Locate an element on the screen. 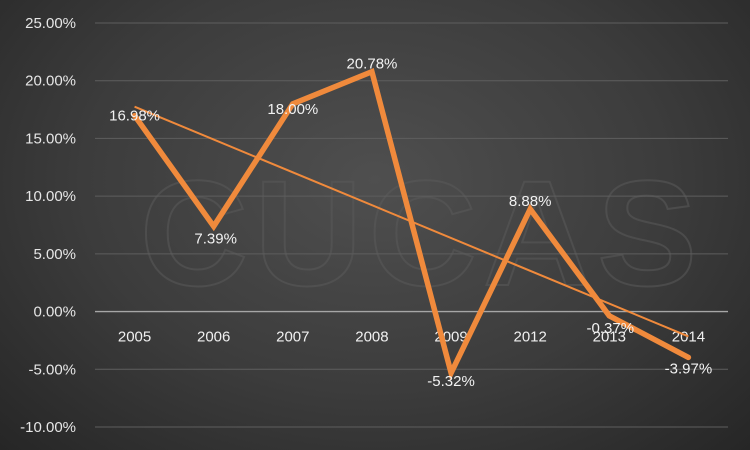  x-tick-label: 2005 is located at coordinates (134, 337).